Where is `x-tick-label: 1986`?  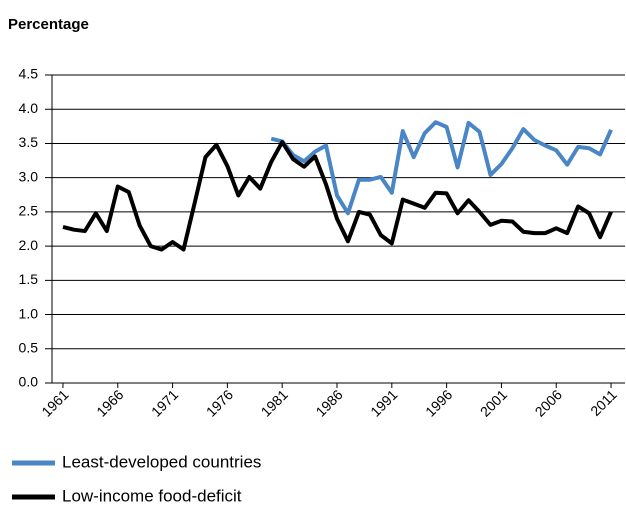 x-tick-label: 1986 is located at coordinates (328, 402).